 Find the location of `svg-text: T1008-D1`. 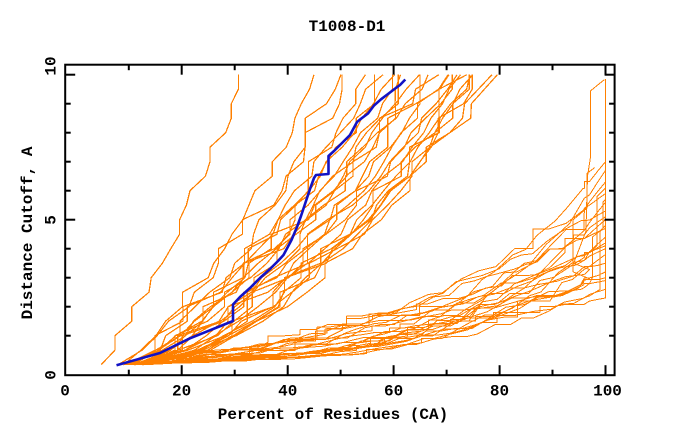

svg-text: T1008-D1 is located at coordinates (347, 27).